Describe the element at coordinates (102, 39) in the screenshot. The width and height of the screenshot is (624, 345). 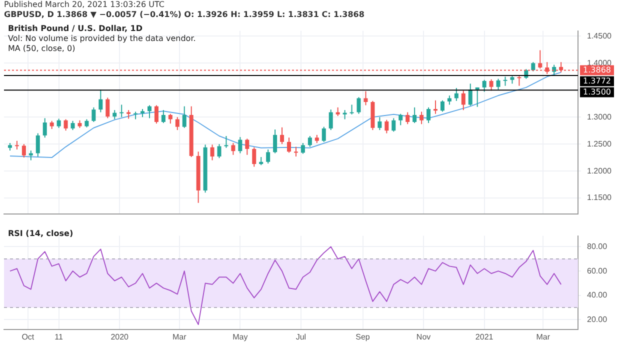
I see `annotation: Vol: No volume is provided by the data vendor.` at that location.